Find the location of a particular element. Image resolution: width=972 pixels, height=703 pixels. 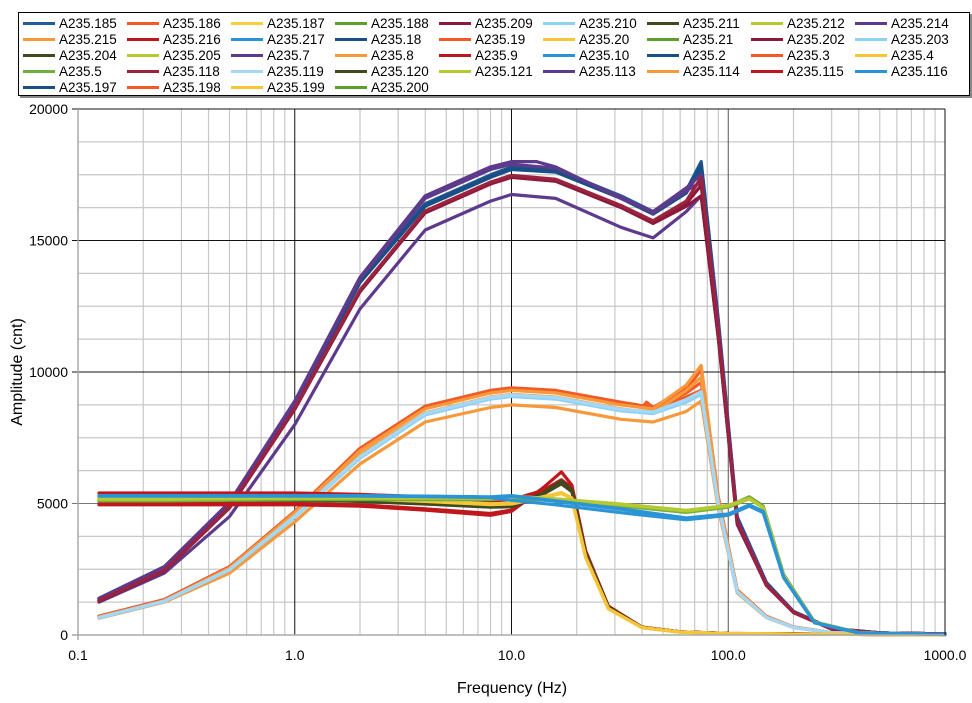

legend-label: A235.10 is located at coordinates (604, 55).